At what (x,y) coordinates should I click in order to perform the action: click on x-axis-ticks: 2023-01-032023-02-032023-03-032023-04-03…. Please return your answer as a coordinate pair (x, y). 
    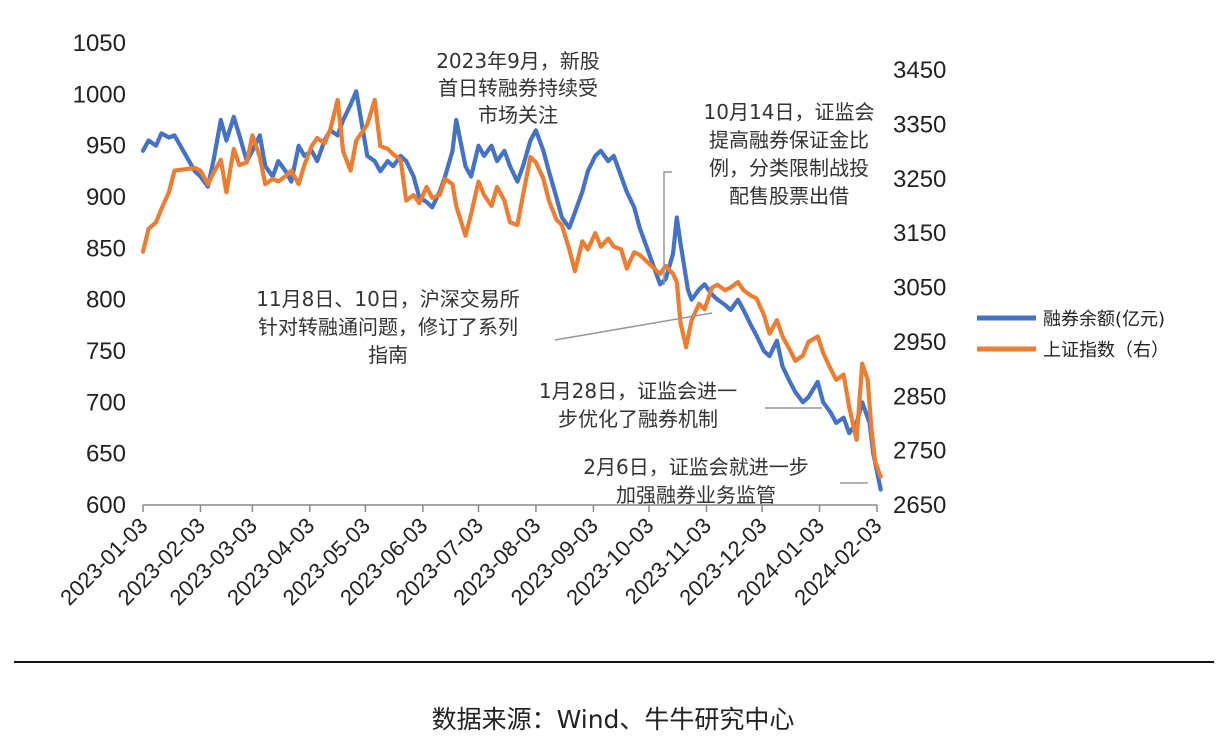
    Looking at the image, I should click on (471, 557).